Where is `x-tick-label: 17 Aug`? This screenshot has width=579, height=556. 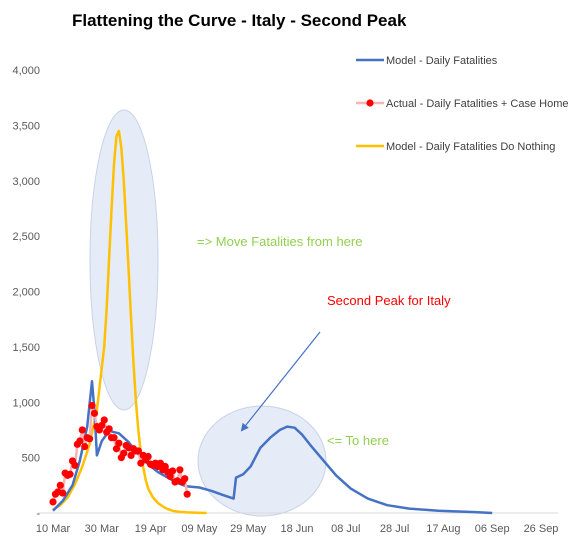
x-tick-label: 17 Aug is located at coordinates (443, 529).